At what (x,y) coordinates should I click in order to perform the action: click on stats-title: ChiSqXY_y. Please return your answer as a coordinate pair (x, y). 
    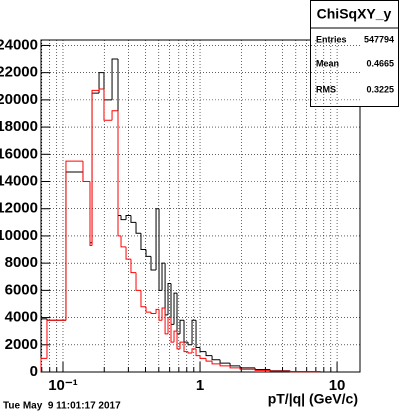
    Looking at the image, I should click on (354, 14).